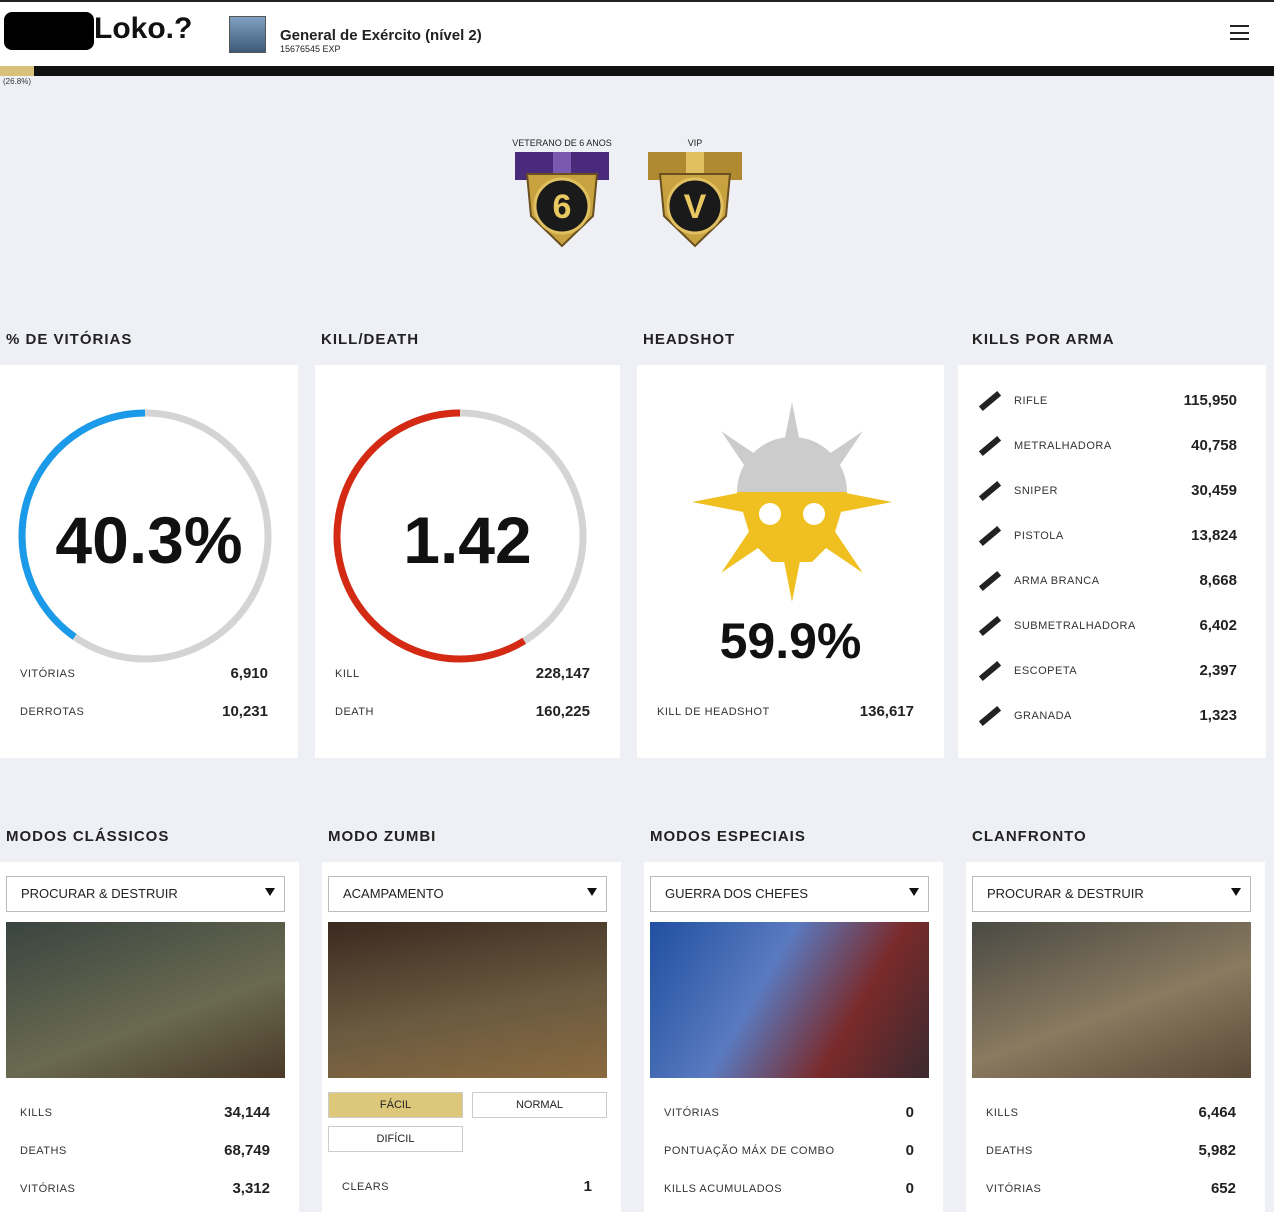  Describe the element at coordinates (1217, 1150) in the screenshot. I see `stat-value: 5,982` at that location.